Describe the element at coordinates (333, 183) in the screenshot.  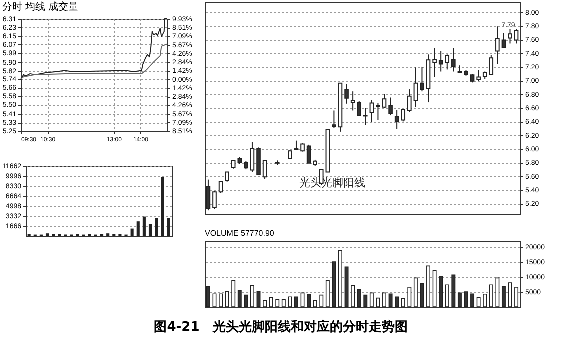
I see `annotation: 光头光脚阳线` at that location.